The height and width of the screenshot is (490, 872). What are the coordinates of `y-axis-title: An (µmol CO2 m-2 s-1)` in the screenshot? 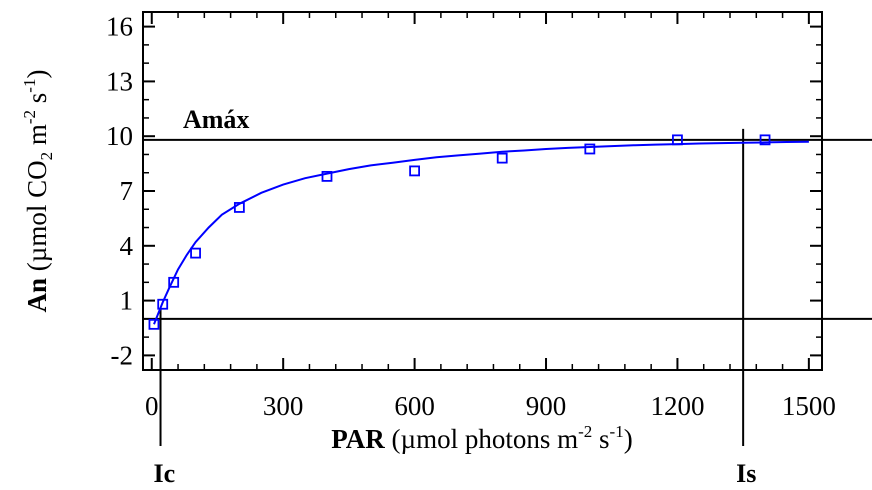 It's located at (38, 191).